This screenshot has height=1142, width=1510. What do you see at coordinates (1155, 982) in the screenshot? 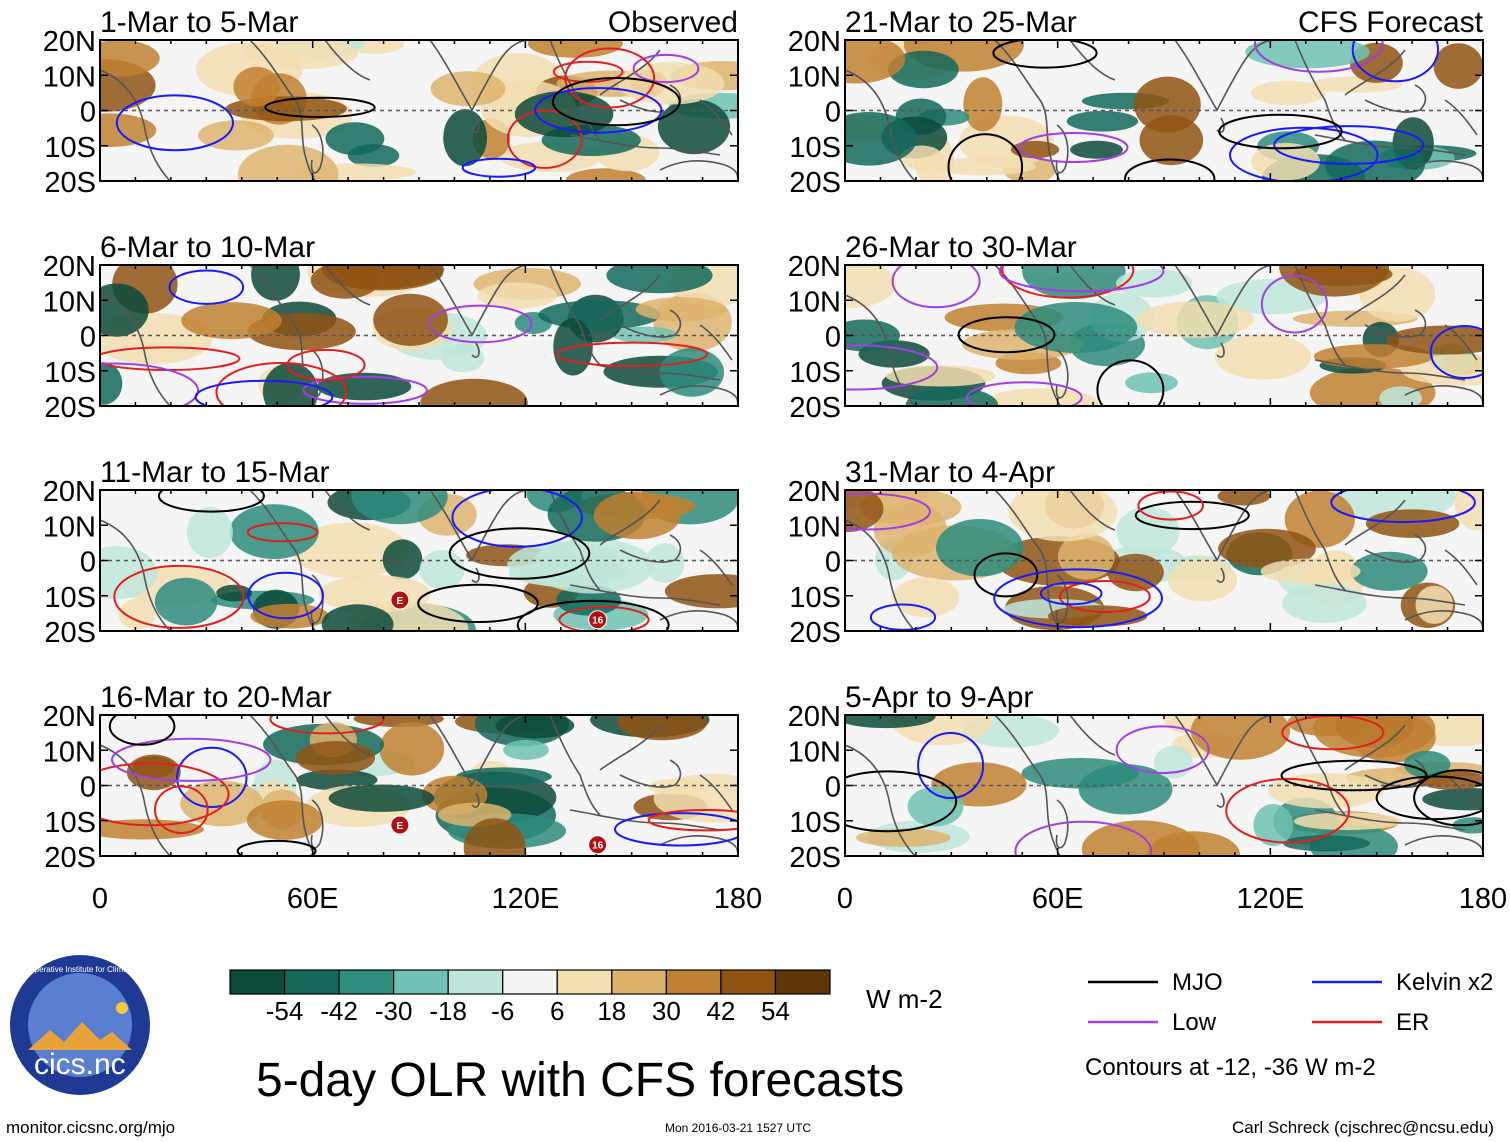
I see `legend-item: MJO` at bounding box center [1155, 982].